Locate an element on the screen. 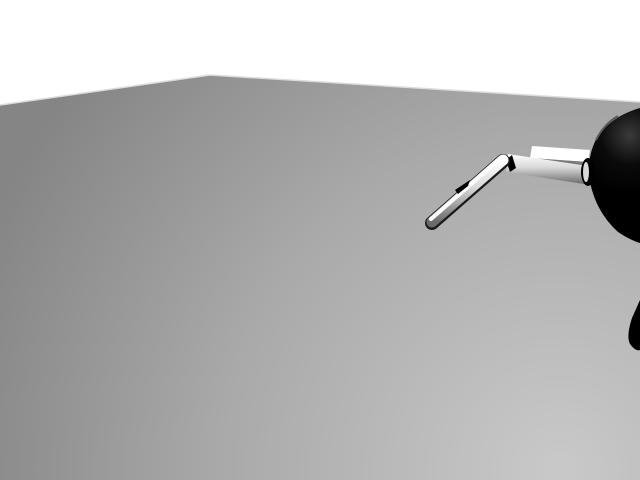 This screenshot has height=480, width=640. robot-body is located at coordinates (610, 175).